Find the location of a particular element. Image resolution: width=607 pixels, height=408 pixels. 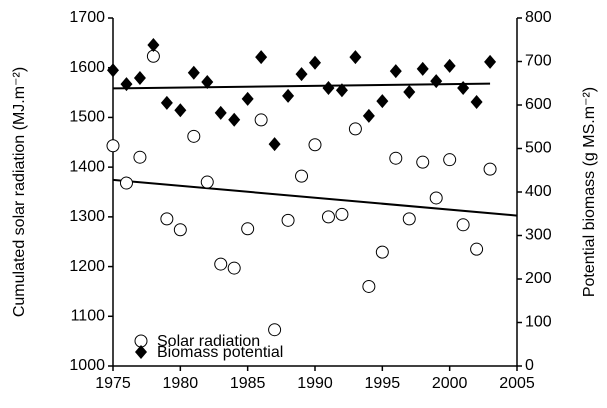

x-tick-label: 1995 is located at coordinates (383, 383).